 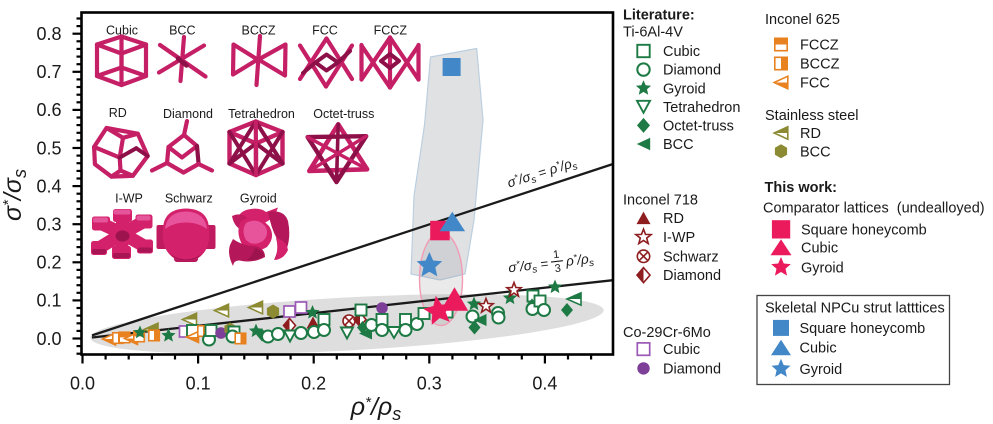 What do you see at coordinates (579, 261) in the screenshot?
I see `svg-text: ρ*/ρs` at bounding box center [579, 261].